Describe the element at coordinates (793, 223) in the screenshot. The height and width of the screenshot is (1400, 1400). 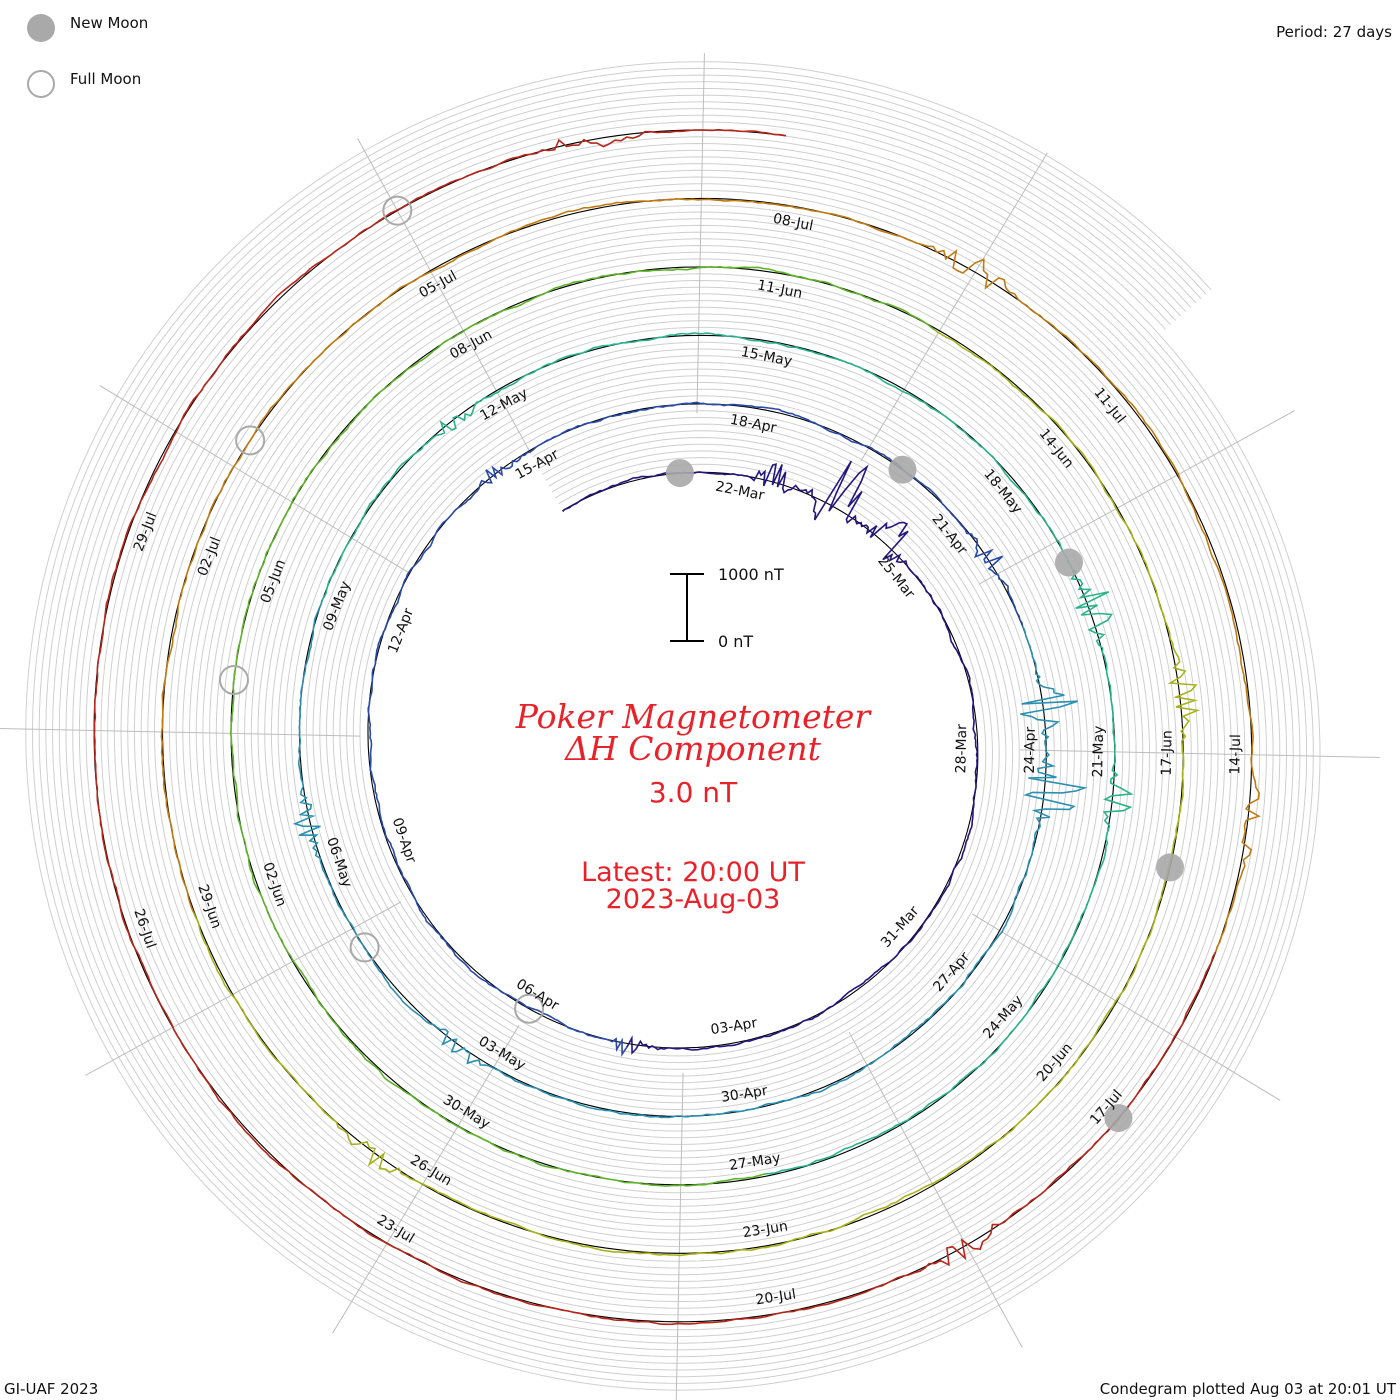
I see `date-label: 08-Jul` at that location.